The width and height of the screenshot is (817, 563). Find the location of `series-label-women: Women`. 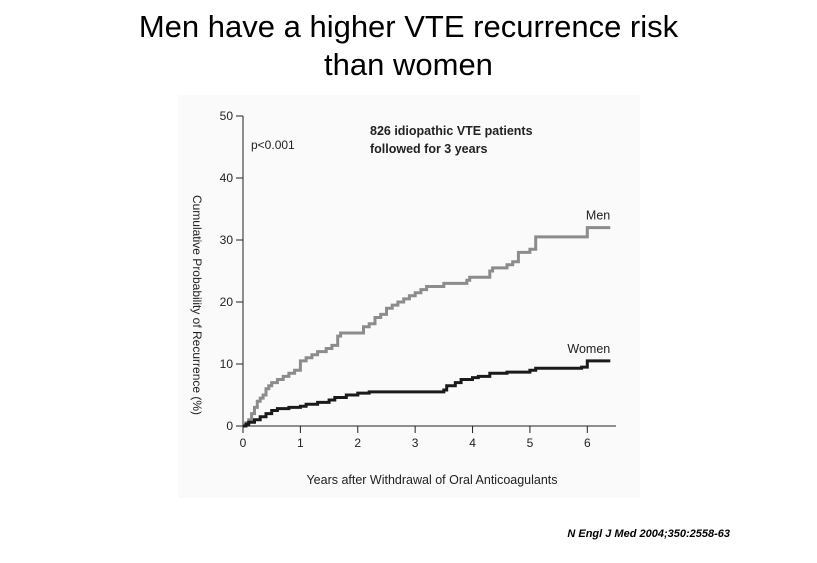

series-label-women: Women is located at coordinates (588, 349).